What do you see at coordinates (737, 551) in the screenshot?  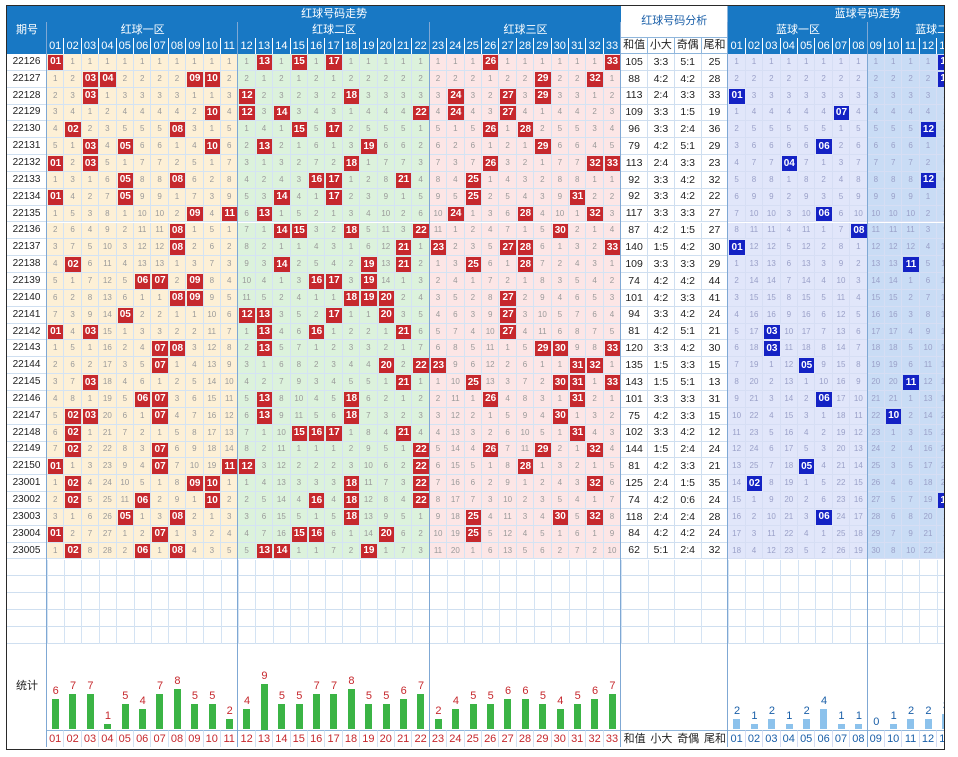 I see `blue-miss-cell: 18` at bounding box center [737, 551].